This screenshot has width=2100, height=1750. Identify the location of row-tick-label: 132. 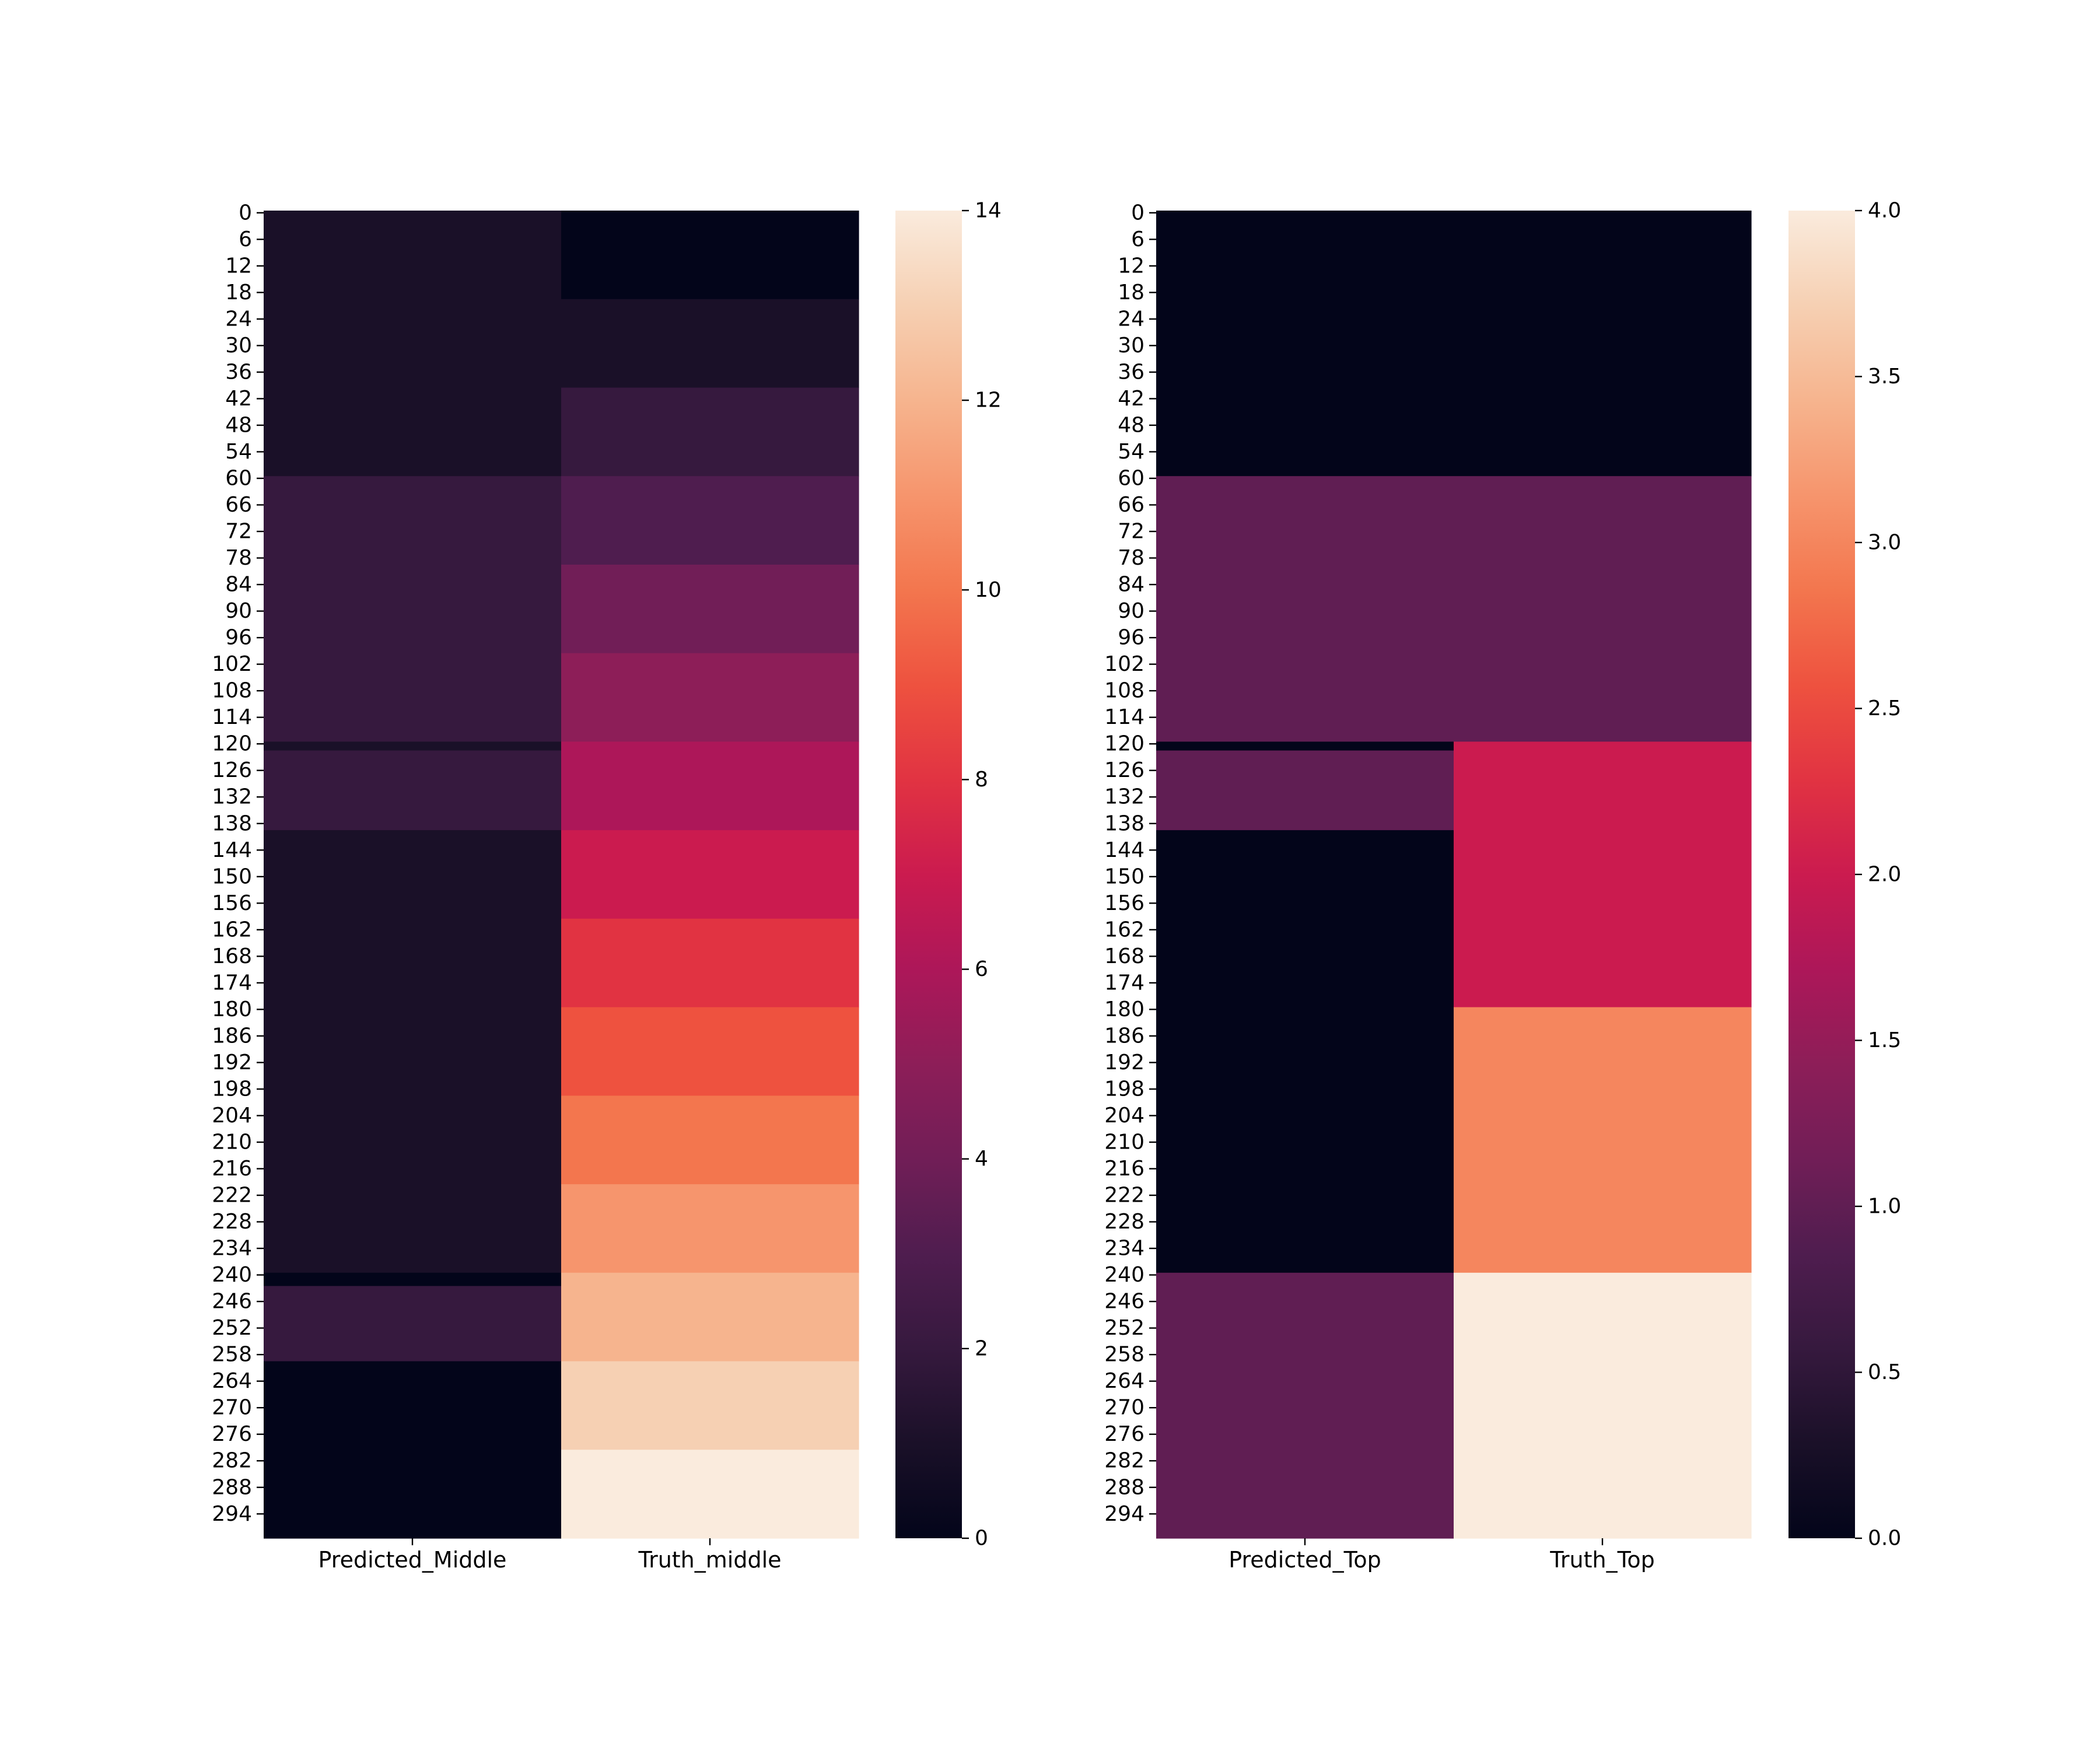
(232, 797).